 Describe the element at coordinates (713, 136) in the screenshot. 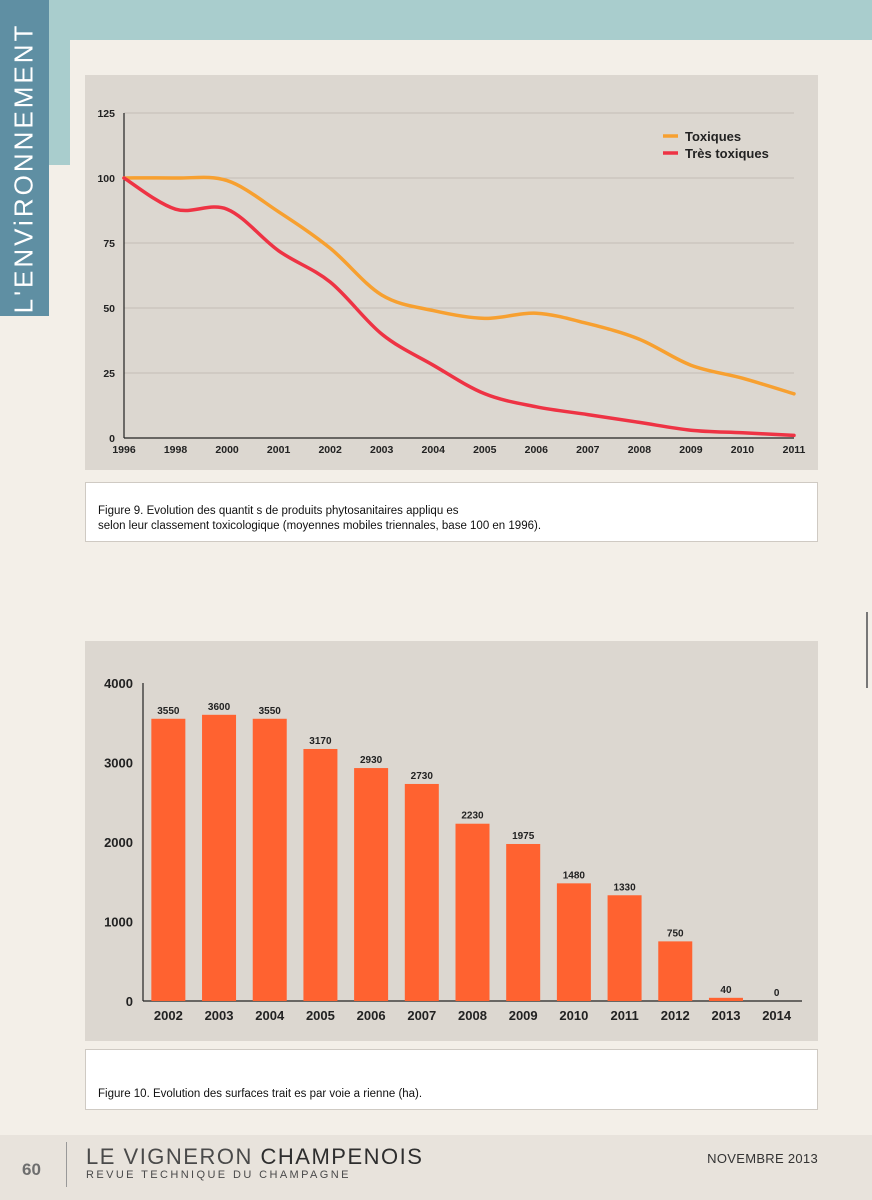

I see `legend-label: Toxiques` at that location.